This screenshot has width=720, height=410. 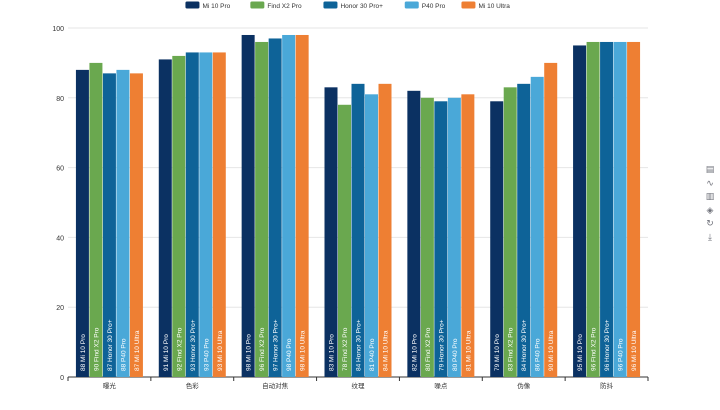 What do you see at coordinates (710, 236) in the screenshot?
I see `download-icon: ⤓` at bounding box center [710, 236].